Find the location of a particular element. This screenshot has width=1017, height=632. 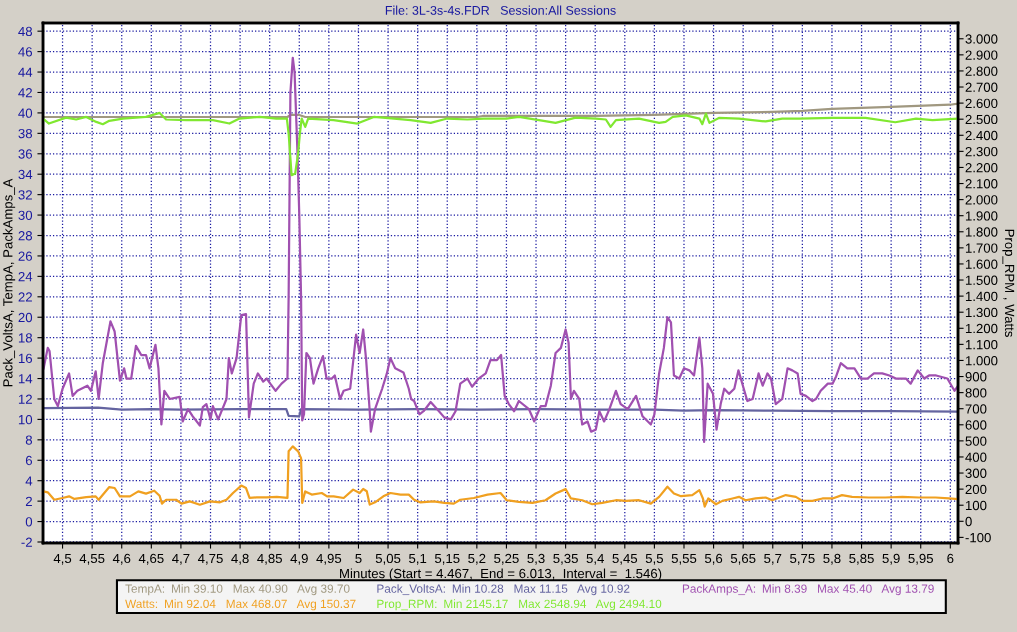

y-tick-label: 26 is located at coordinates (25, 256).